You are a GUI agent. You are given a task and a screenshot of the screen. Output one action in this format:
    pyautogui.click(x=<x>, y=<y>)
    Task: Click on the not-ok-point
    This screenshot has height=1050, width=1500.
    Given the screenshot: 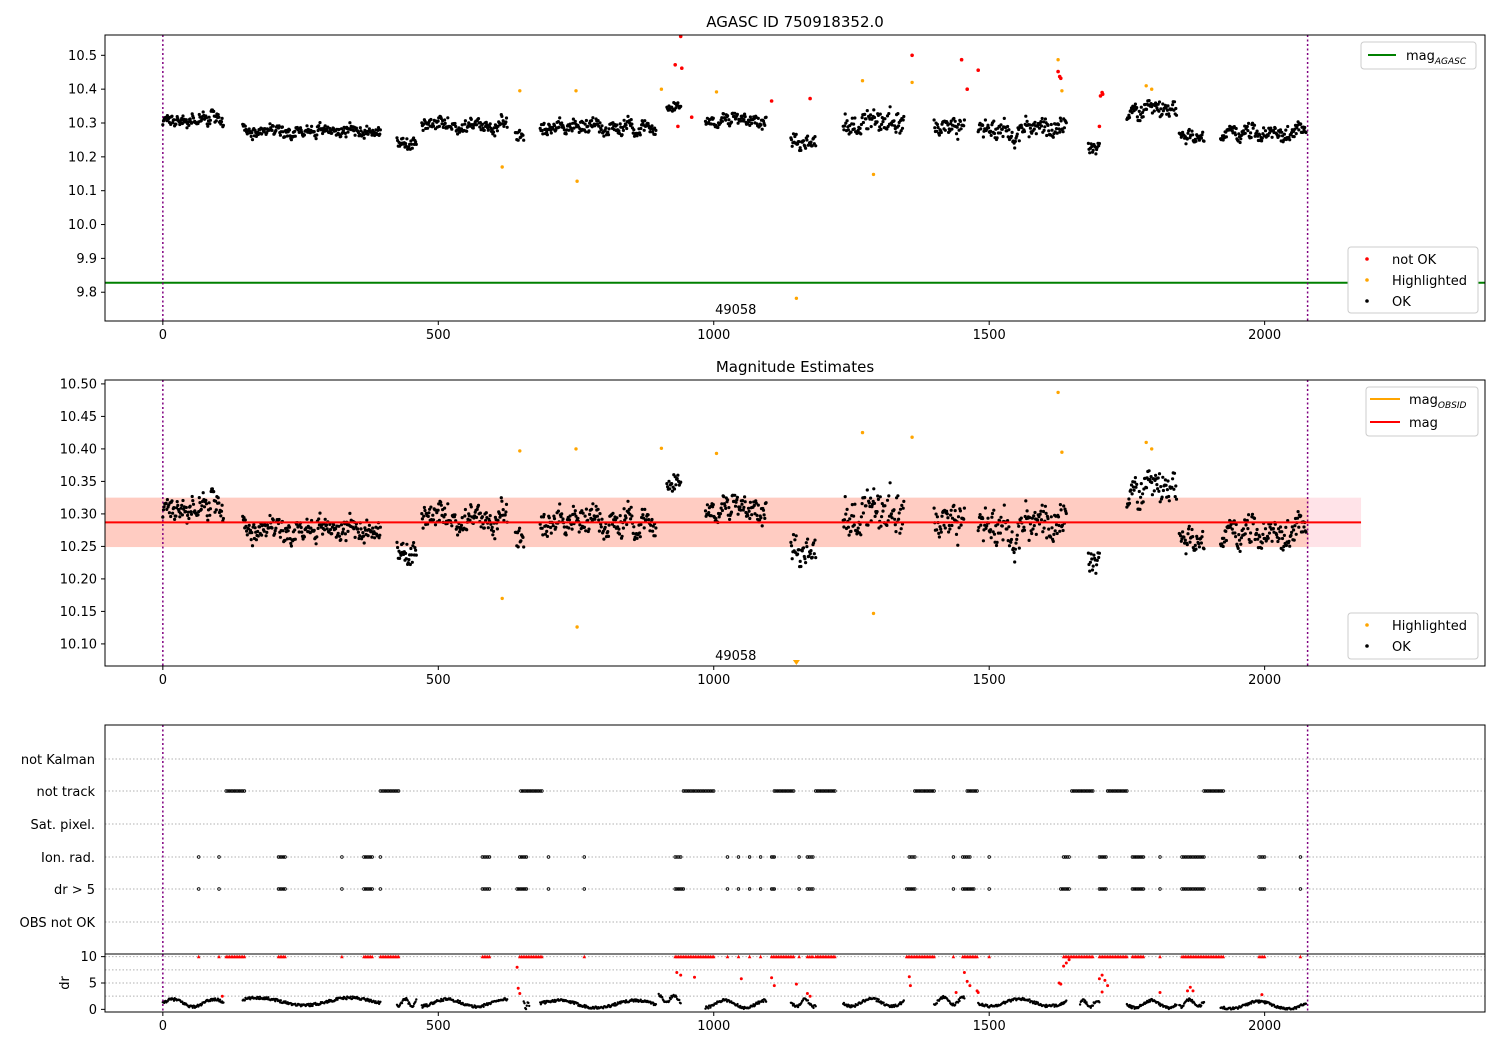 What is the action you would take?
    pyautogui.click(x=810, y=98)
    